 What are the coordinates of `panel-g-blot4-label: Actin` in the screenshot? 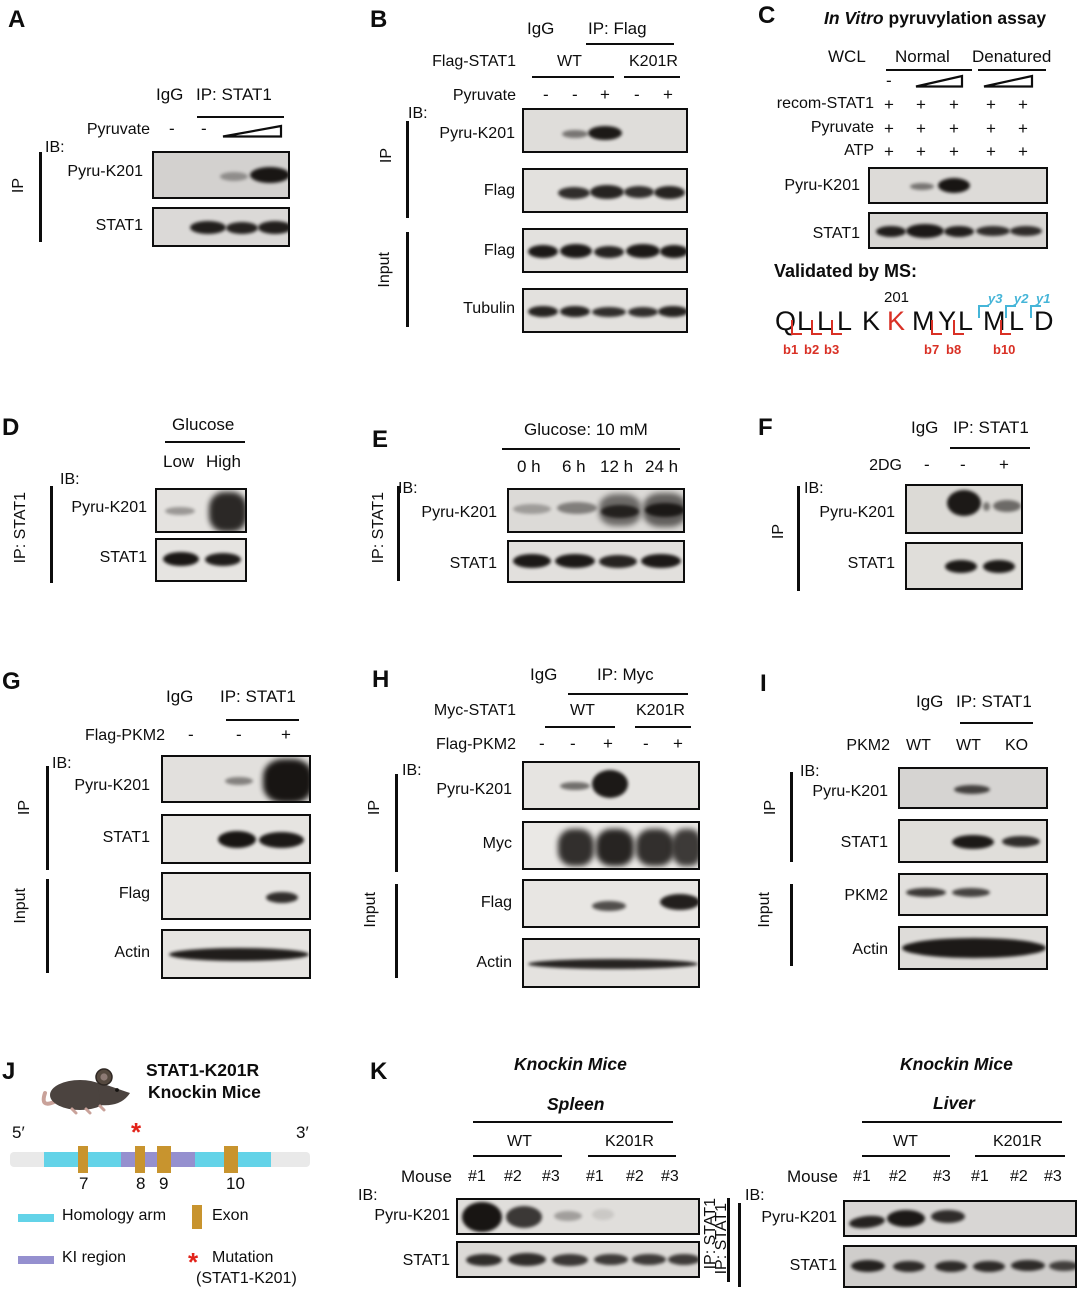 It's located at (132, 952).